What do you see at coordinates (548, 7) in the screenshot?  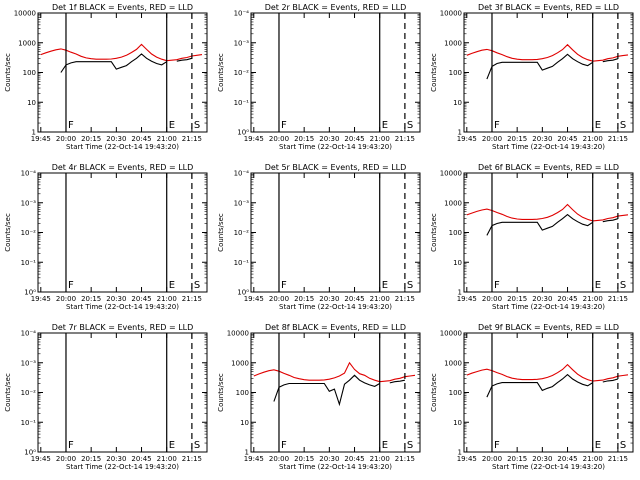 I see `panel-title: Det 3f BLACK = Events, RED = LLD` at bounding box center [548, 7].